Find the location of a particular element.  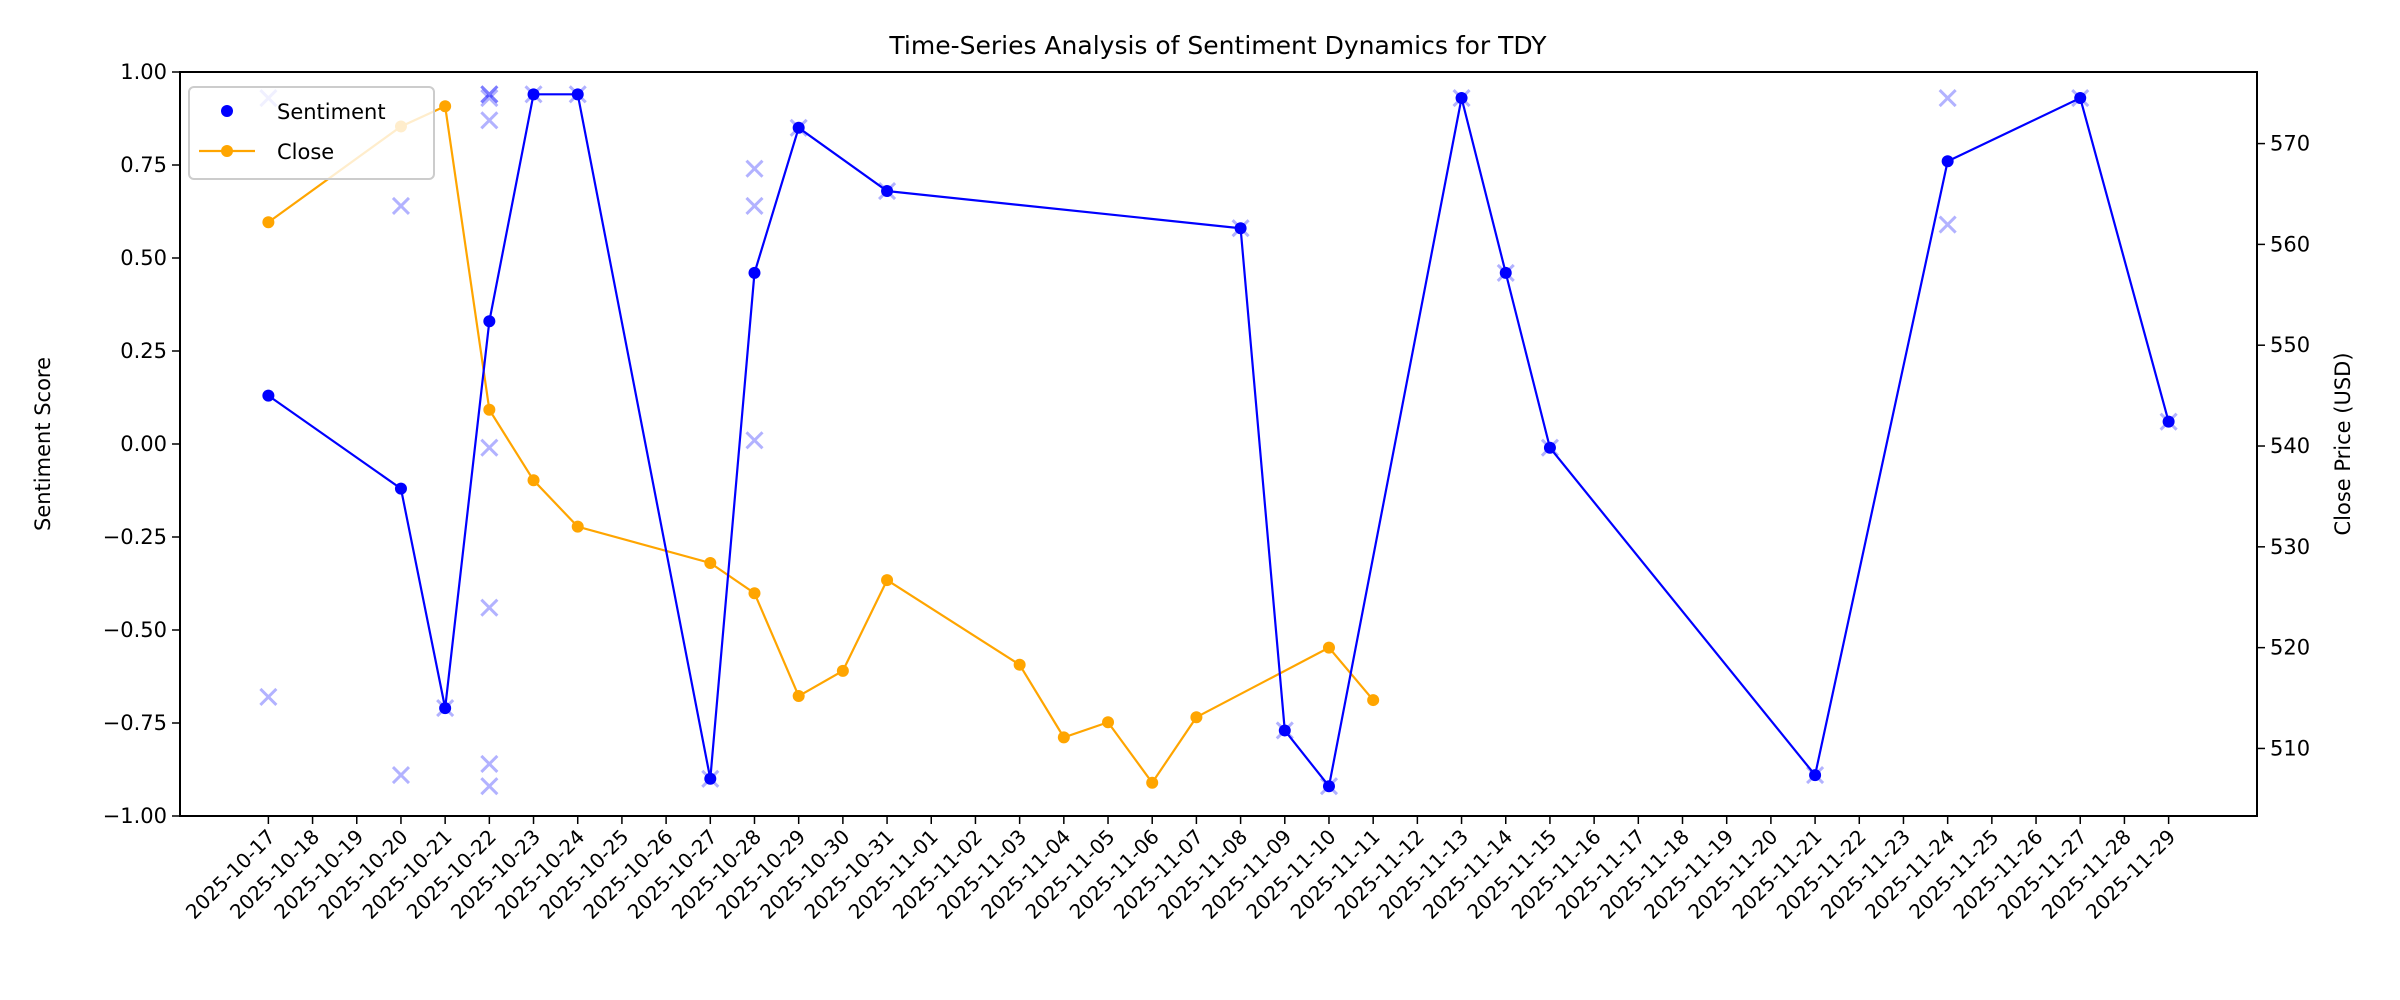

legend-close-label: Close is located at coordinates (305, 152).